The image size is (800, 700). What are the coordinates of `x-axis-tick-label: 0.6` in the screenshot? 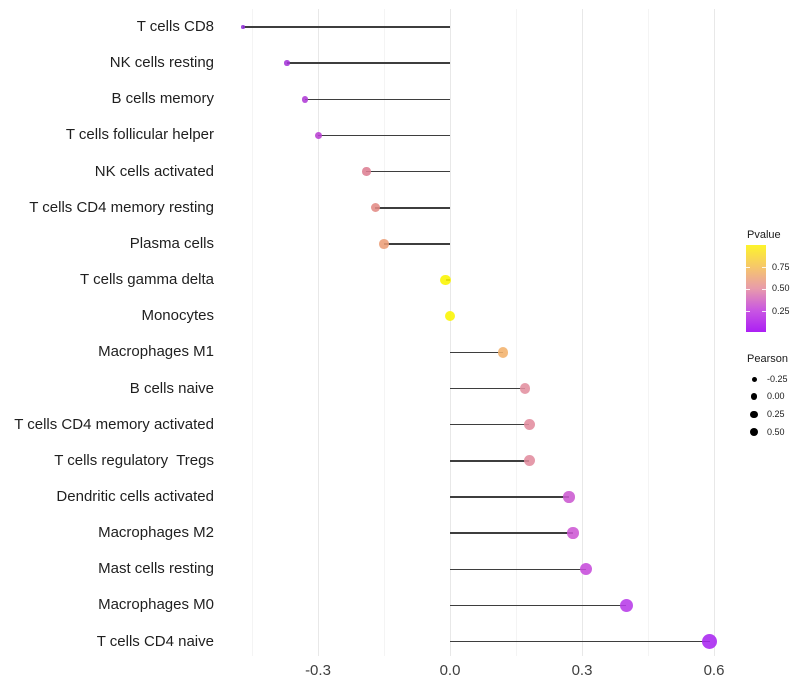 It's located at (714, 670).